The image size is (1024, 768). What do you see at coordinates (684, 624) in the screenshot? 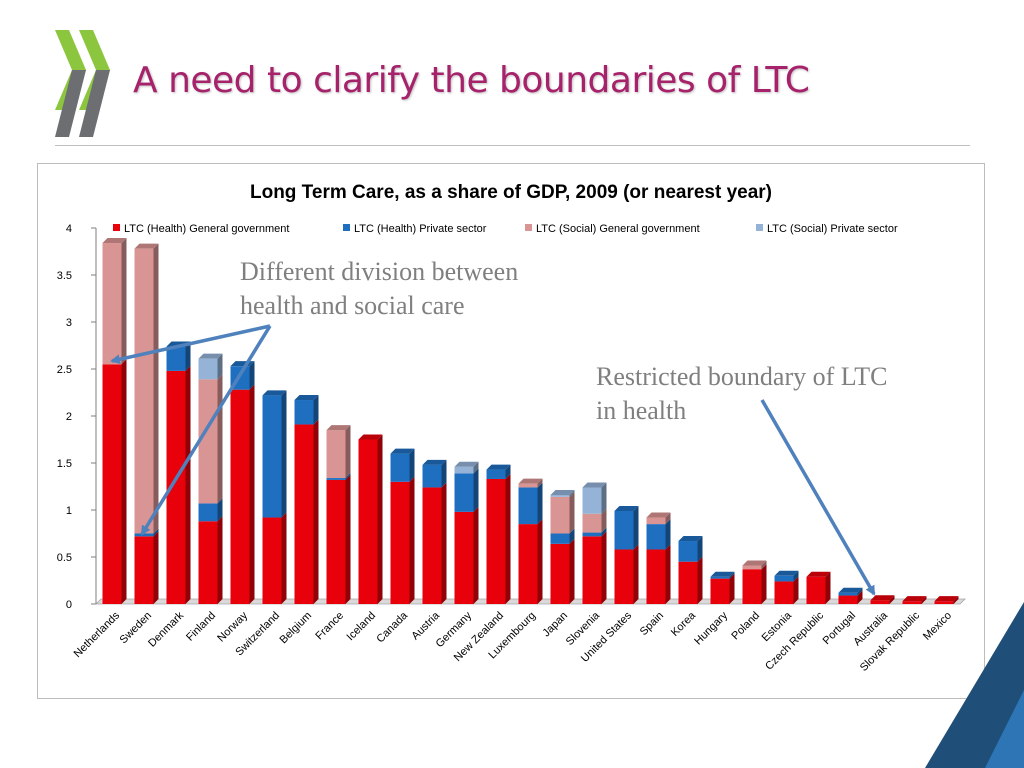
I see `x-tick-label: Korea` at bounding box center [684, 624].